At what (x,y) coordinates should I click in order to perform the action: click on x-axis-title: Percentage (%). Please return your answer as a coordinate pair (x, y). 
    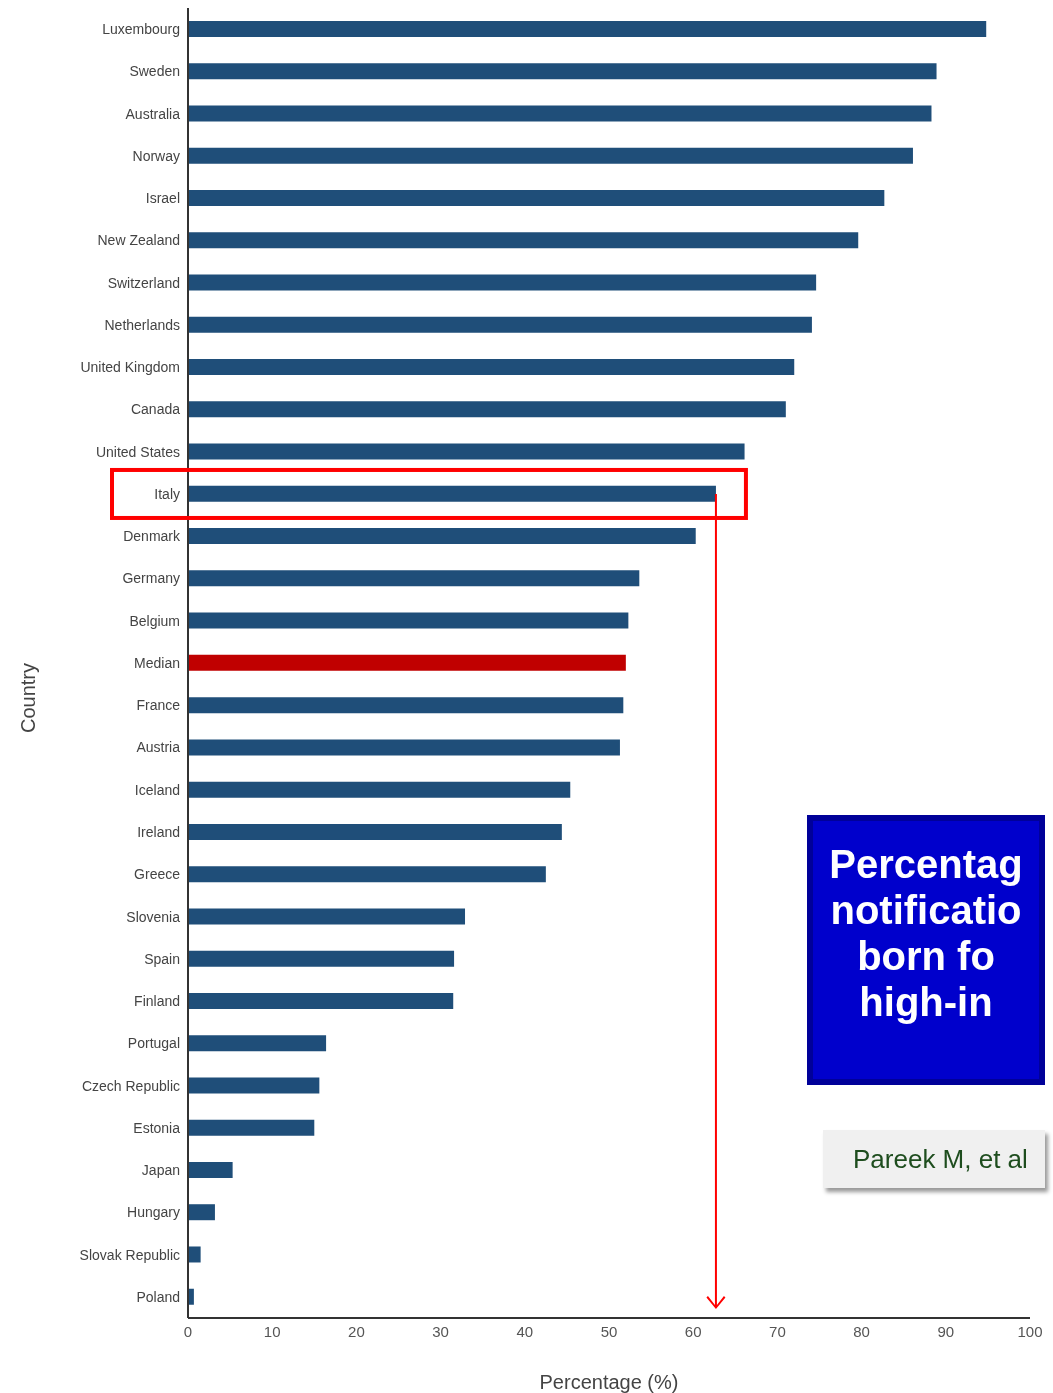
    Looking at the image, I should click on (609, 1382).